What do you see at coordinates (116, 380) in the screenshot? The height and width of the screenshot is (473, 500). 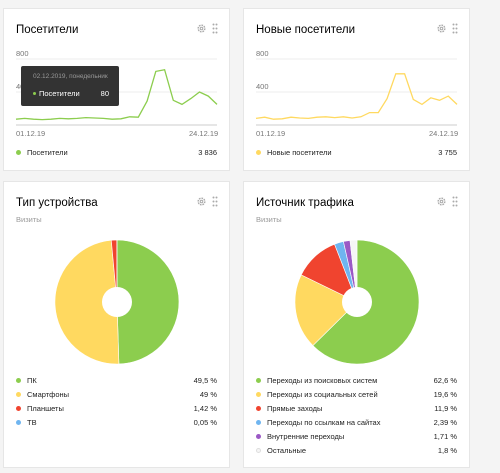 I see `legend-row: ПК 49,5 %` at bounding box center [116, 380].